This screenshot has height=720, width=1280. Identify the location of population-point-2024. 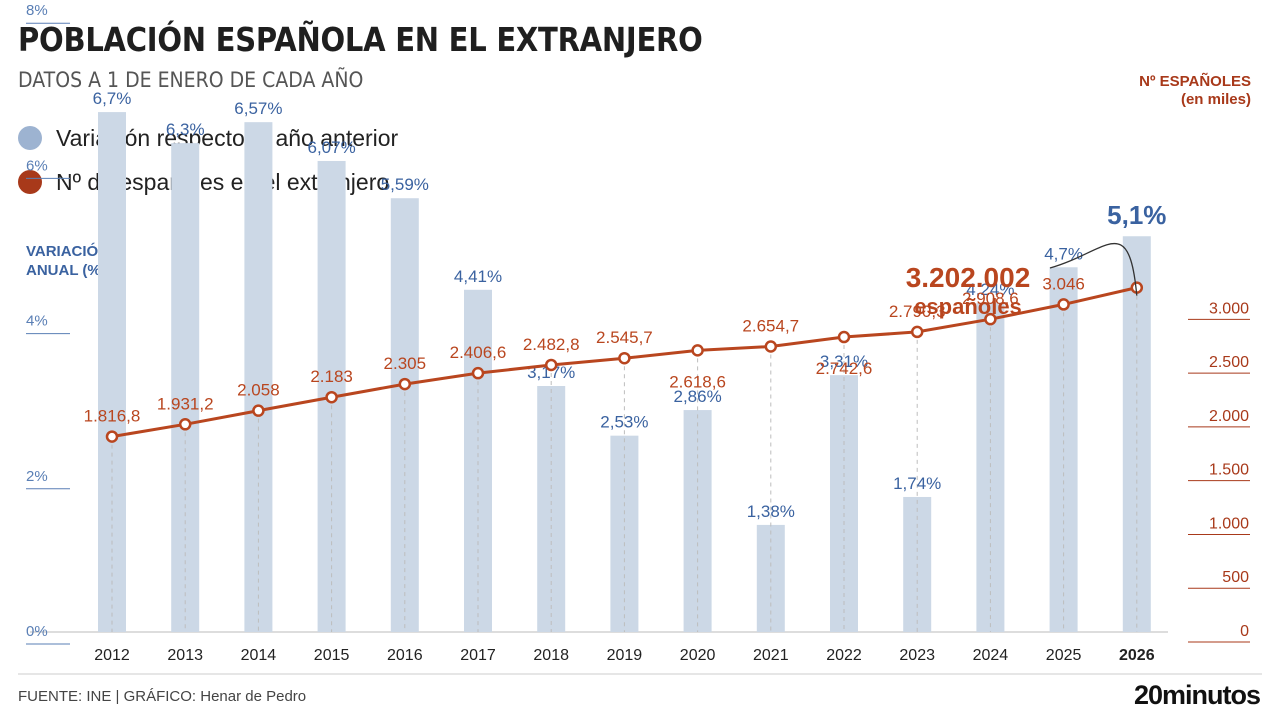
(990, 319).